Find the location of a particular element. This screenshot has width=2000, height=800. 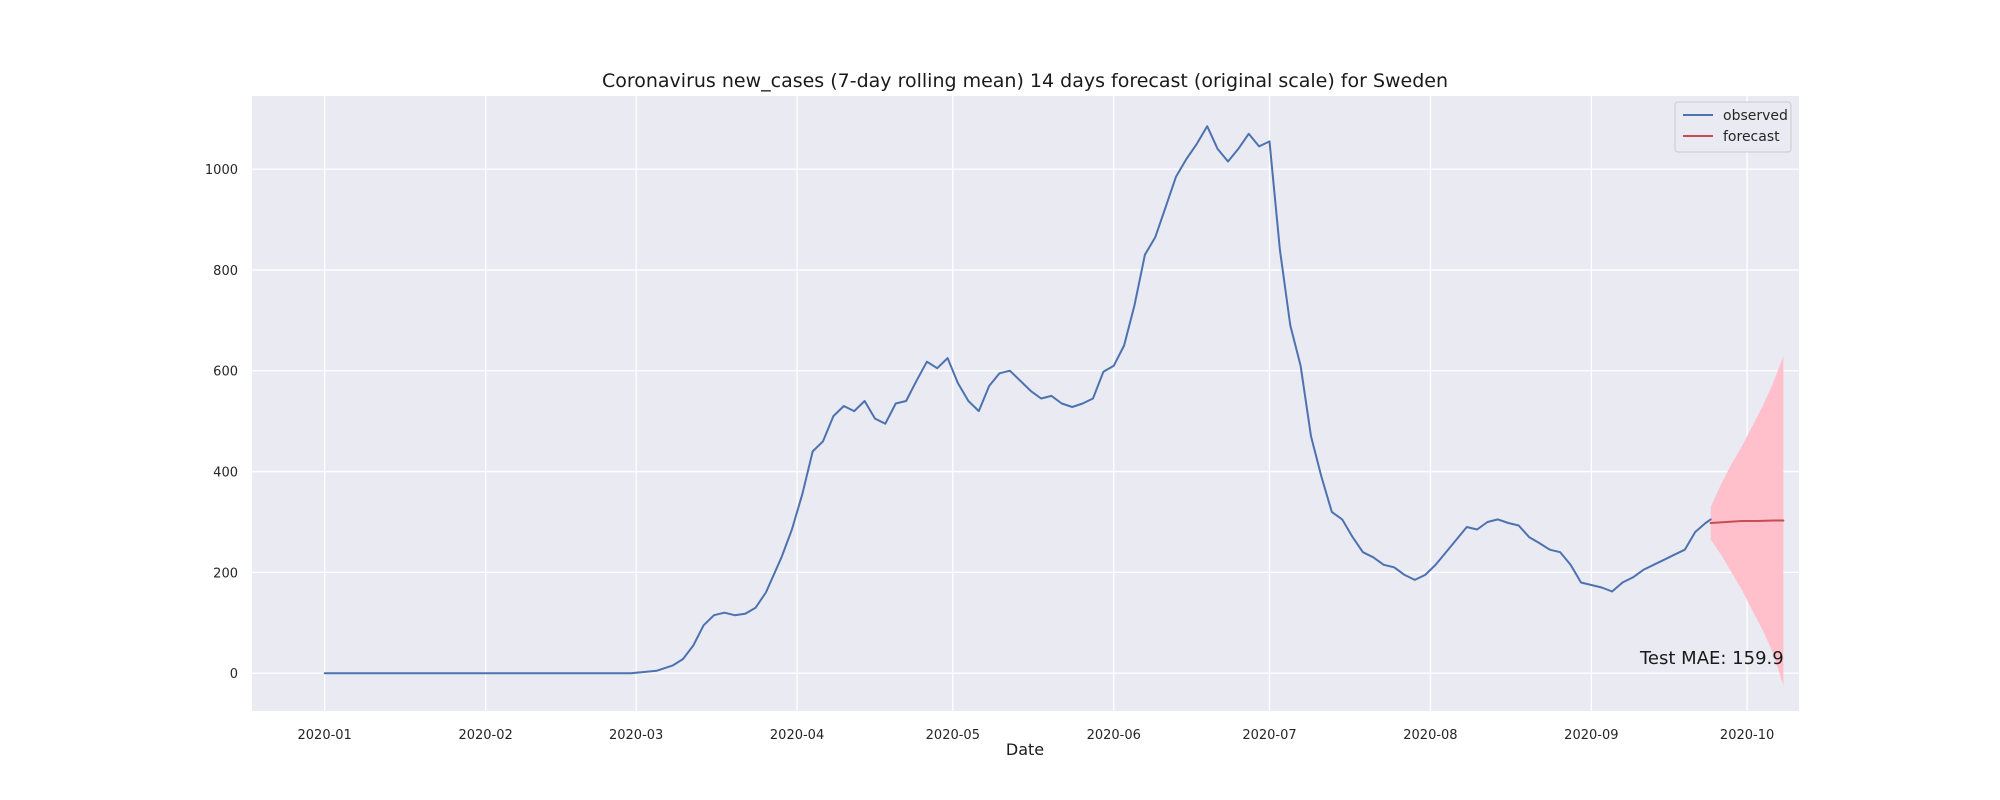

x-tick-label: 2020-08 is located at coordinates (1430, 735).